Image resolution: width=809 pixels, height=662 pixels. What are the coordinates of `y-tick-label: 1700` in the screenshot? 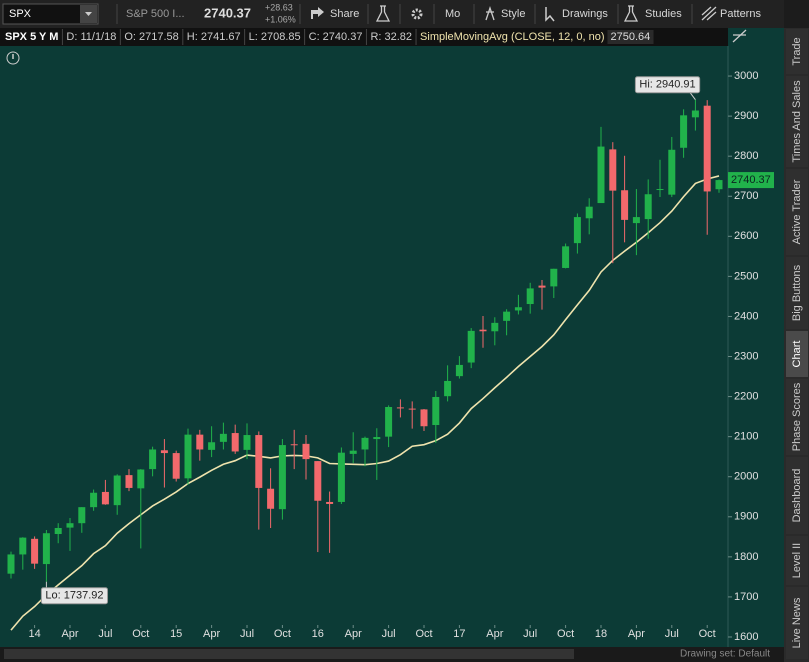 It's located at (746, 597).